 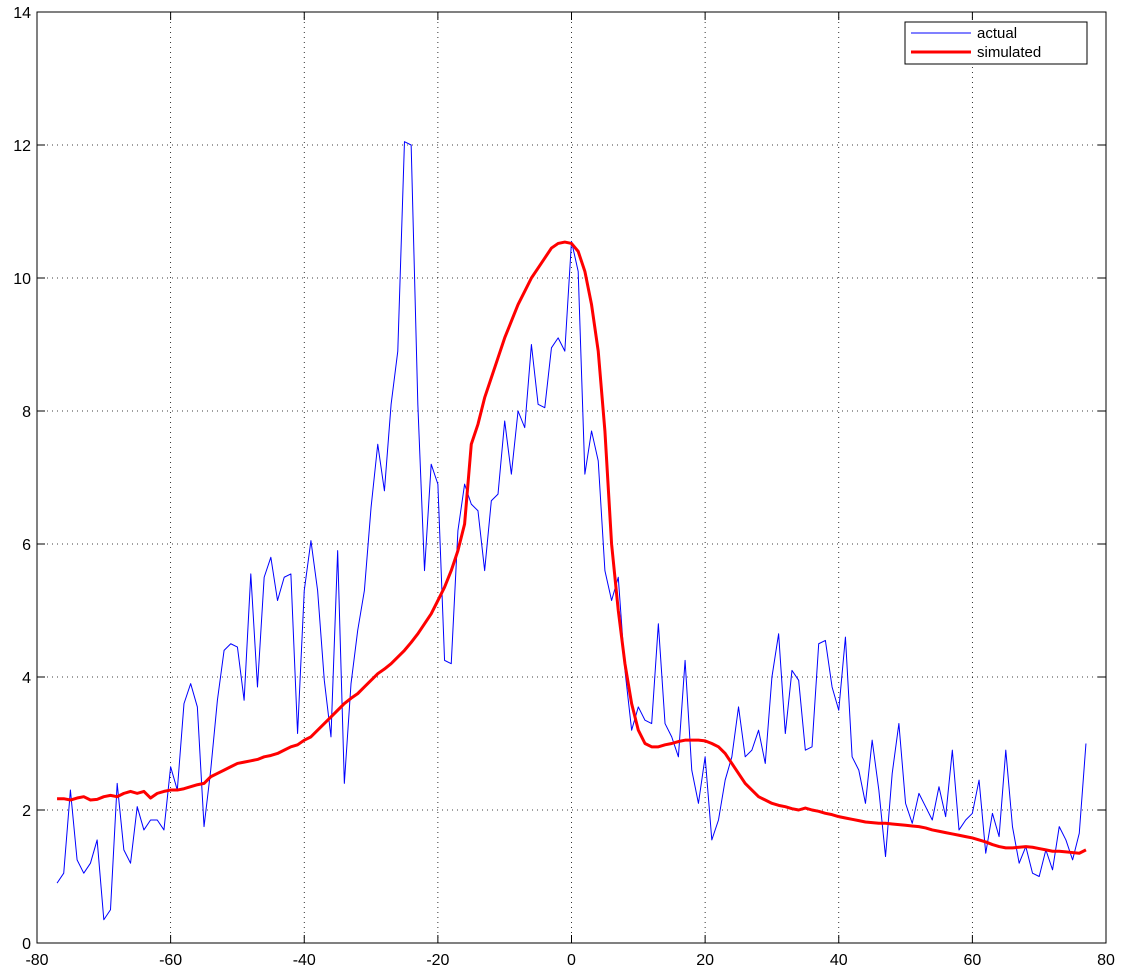 What do you see at coordinates (996, 43) in the screenshot?
I see `legend-box` at bounding box center [996, 43].